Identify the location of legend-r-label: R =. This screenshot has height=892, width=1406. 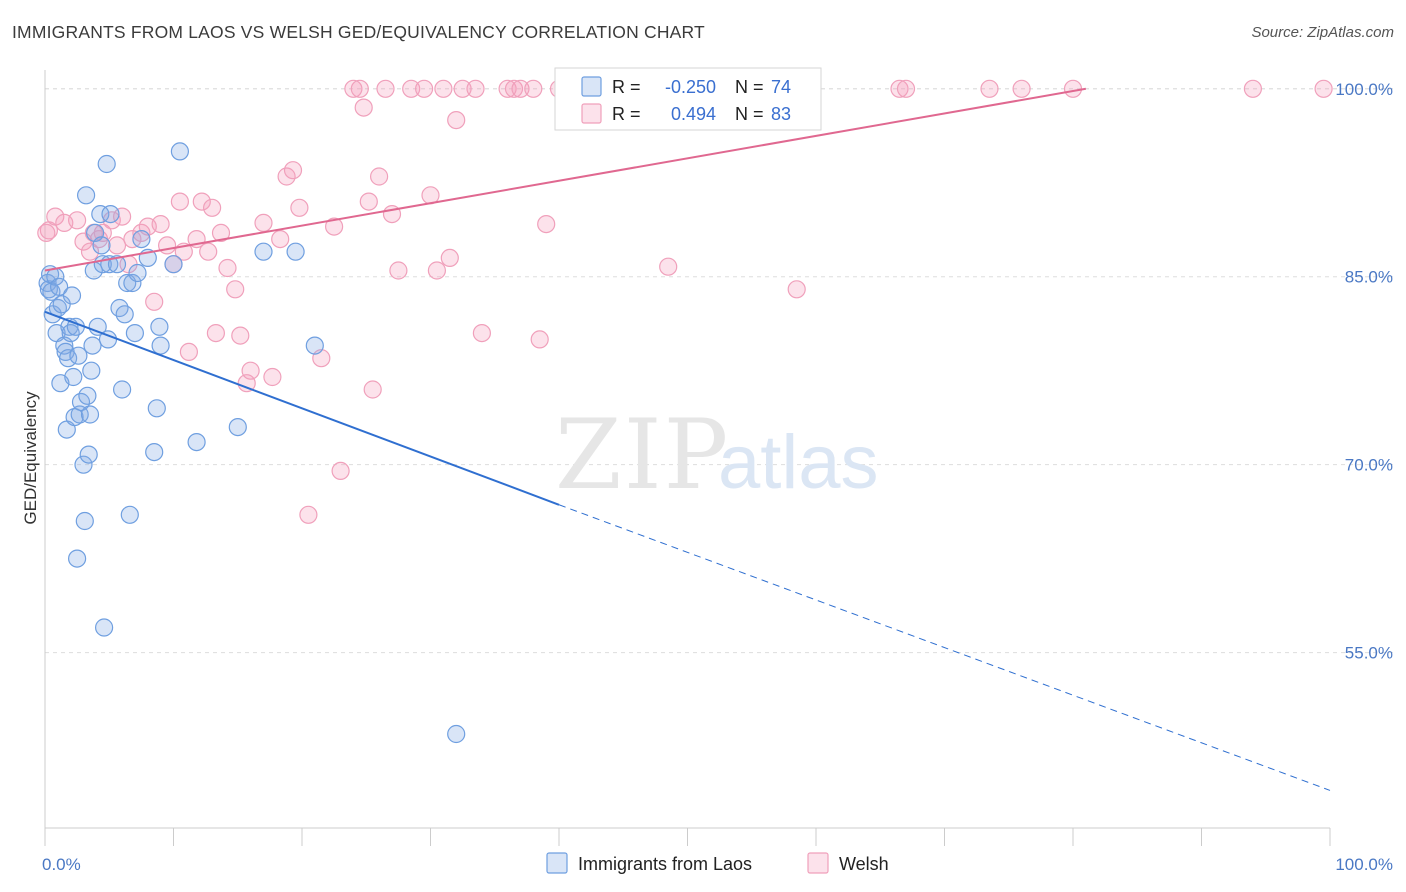
(626, 87).